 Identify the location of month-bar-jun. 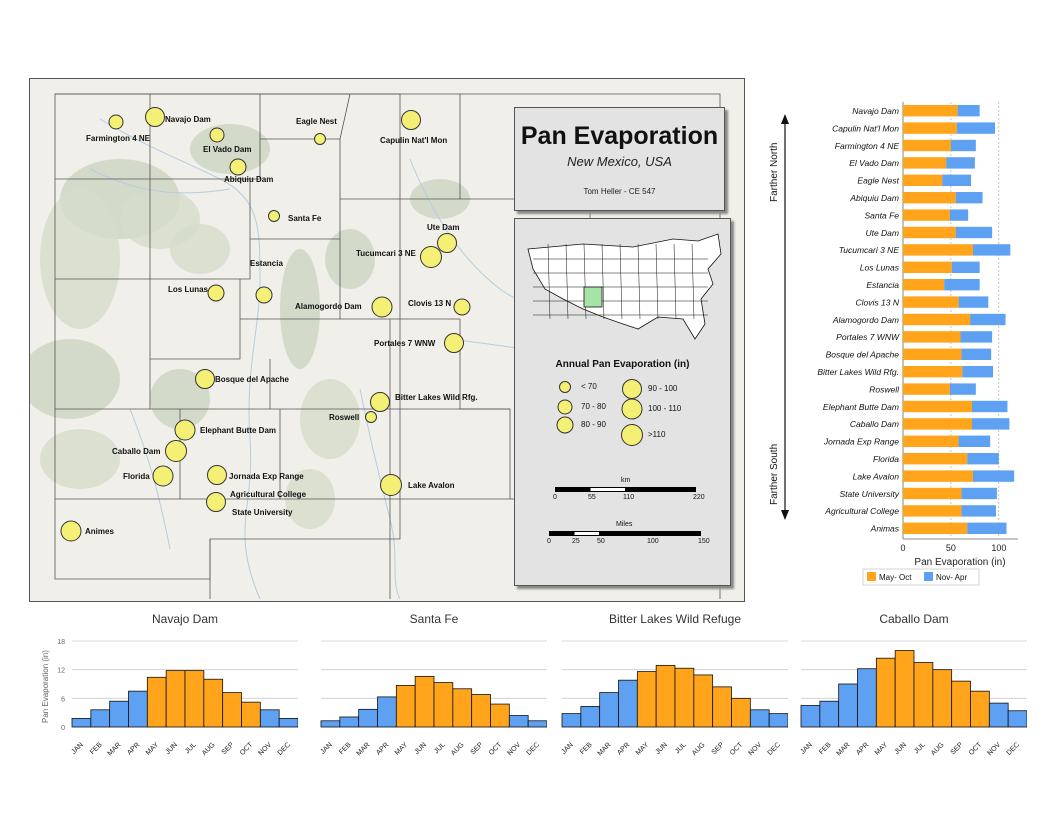
(175, 699).